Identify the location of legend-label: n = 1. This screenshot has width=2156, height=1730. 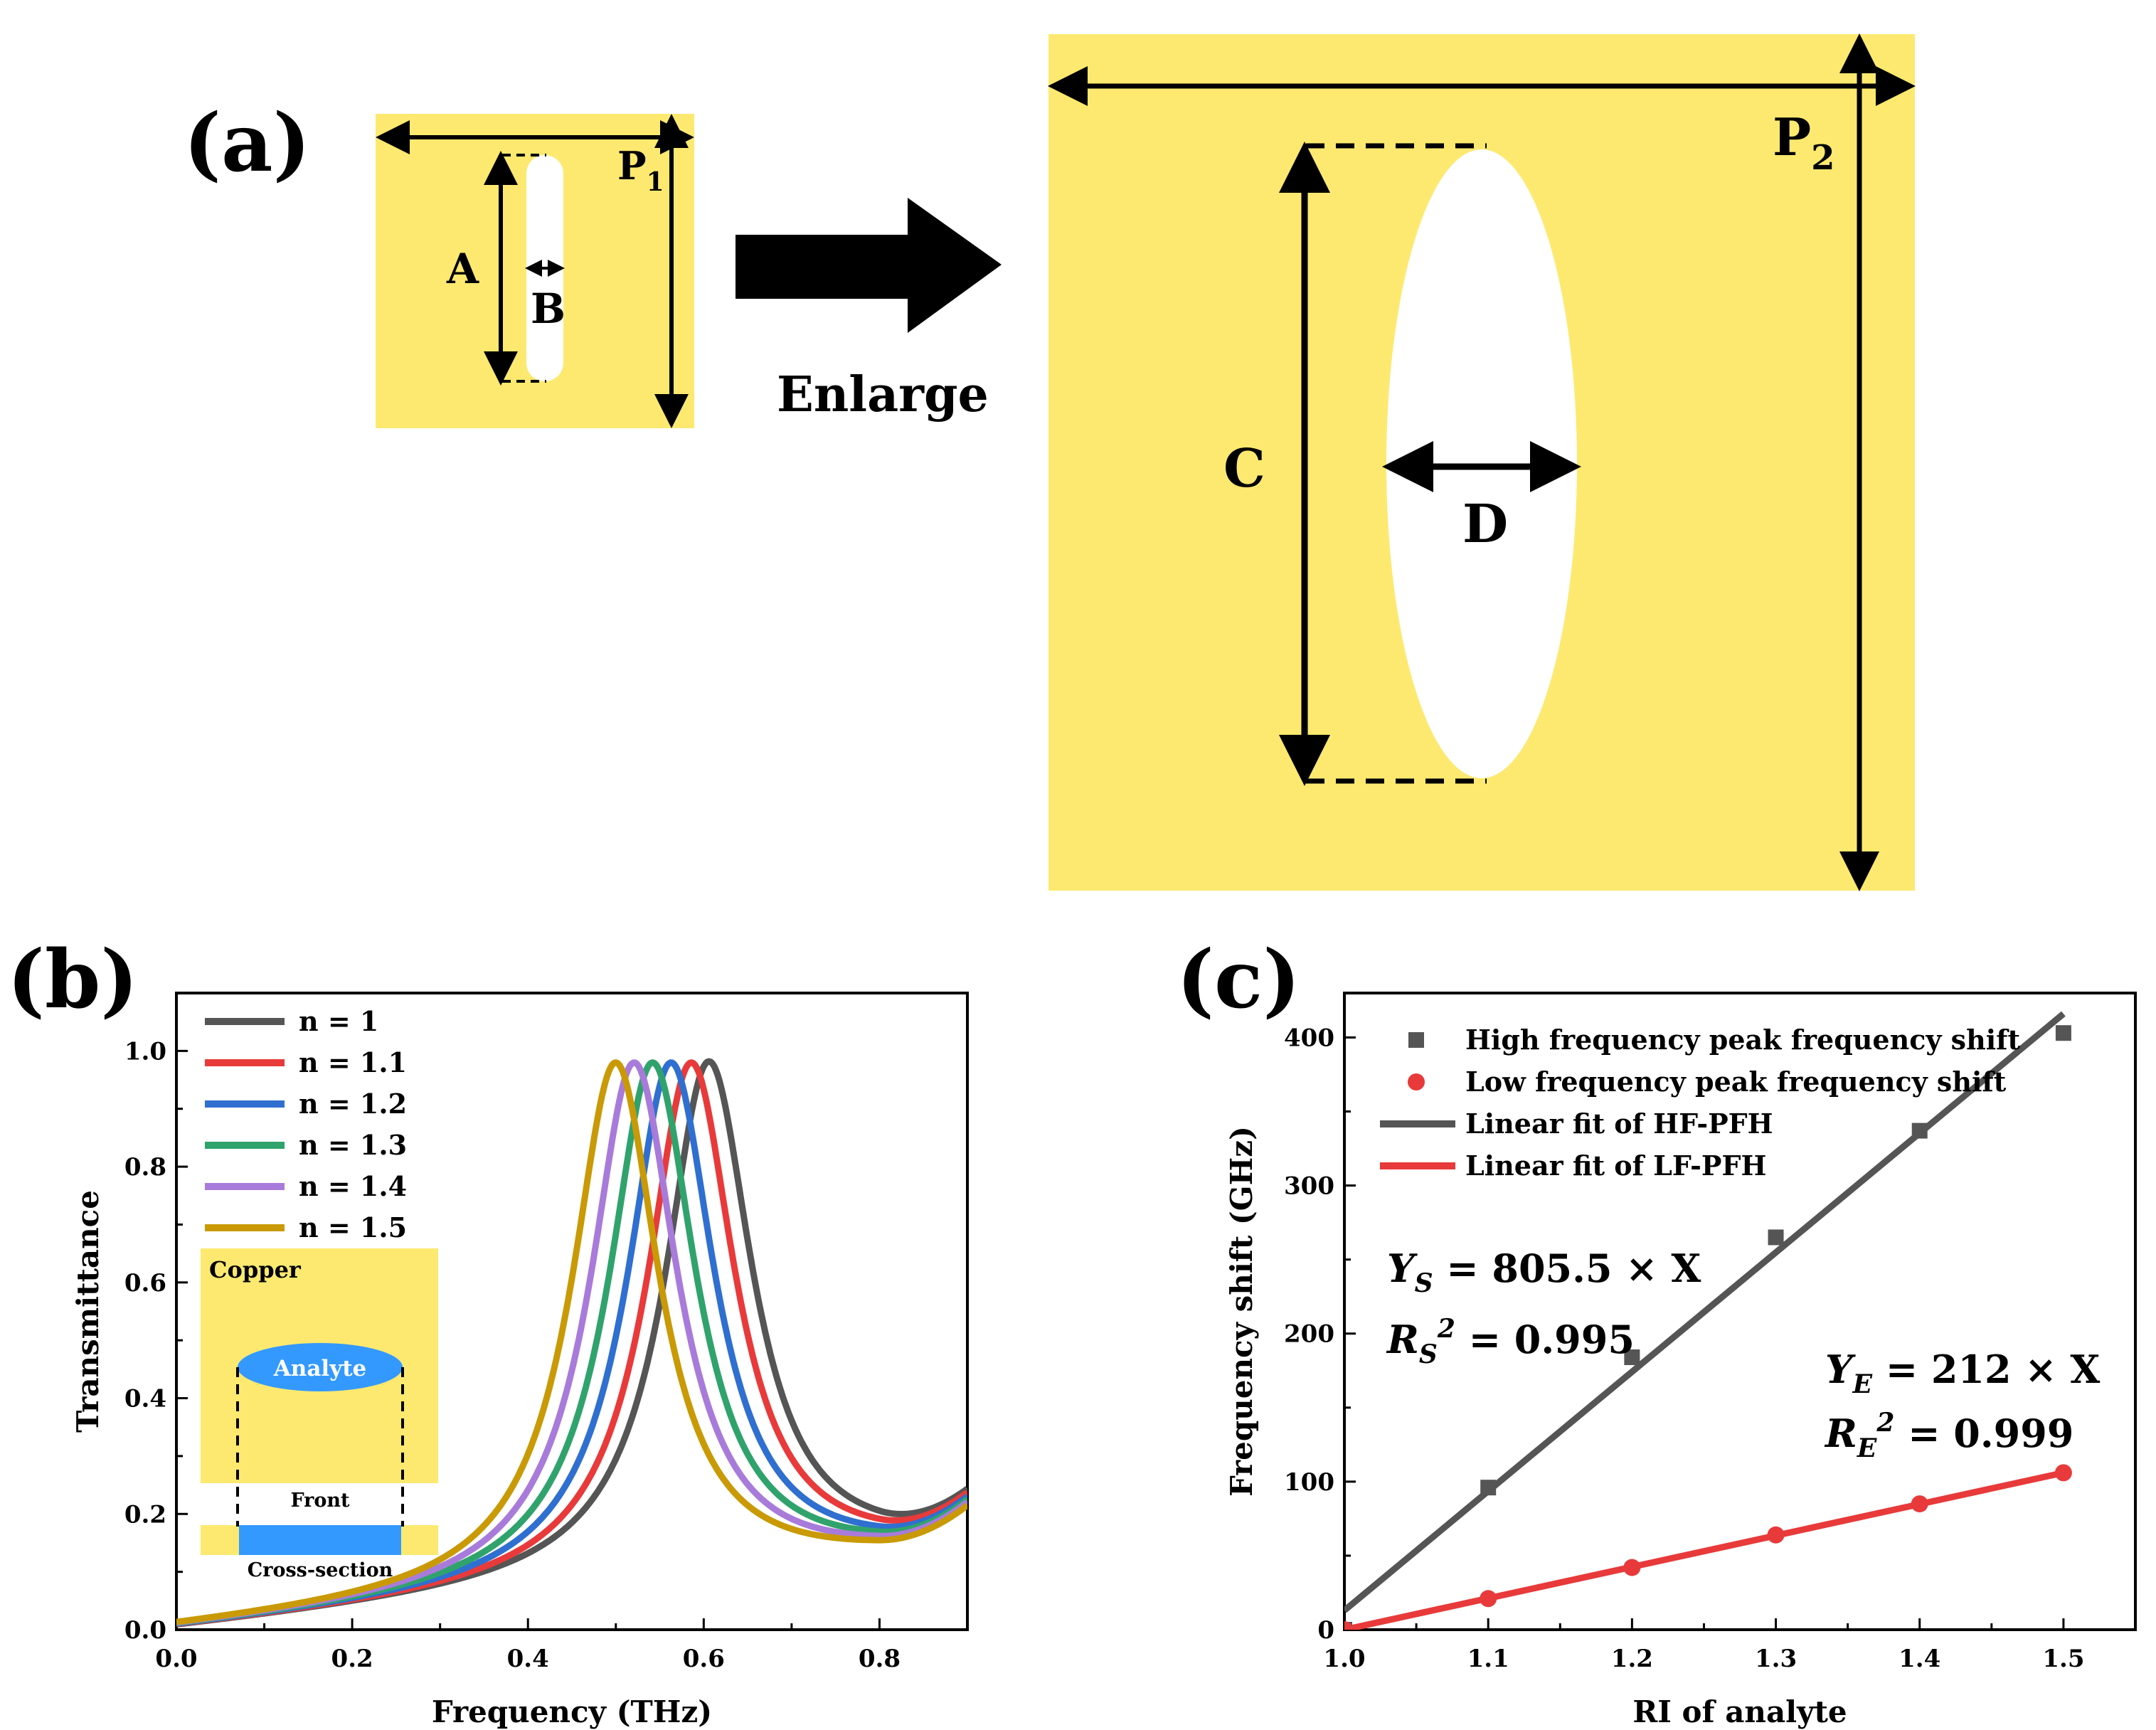
(338, 1021).